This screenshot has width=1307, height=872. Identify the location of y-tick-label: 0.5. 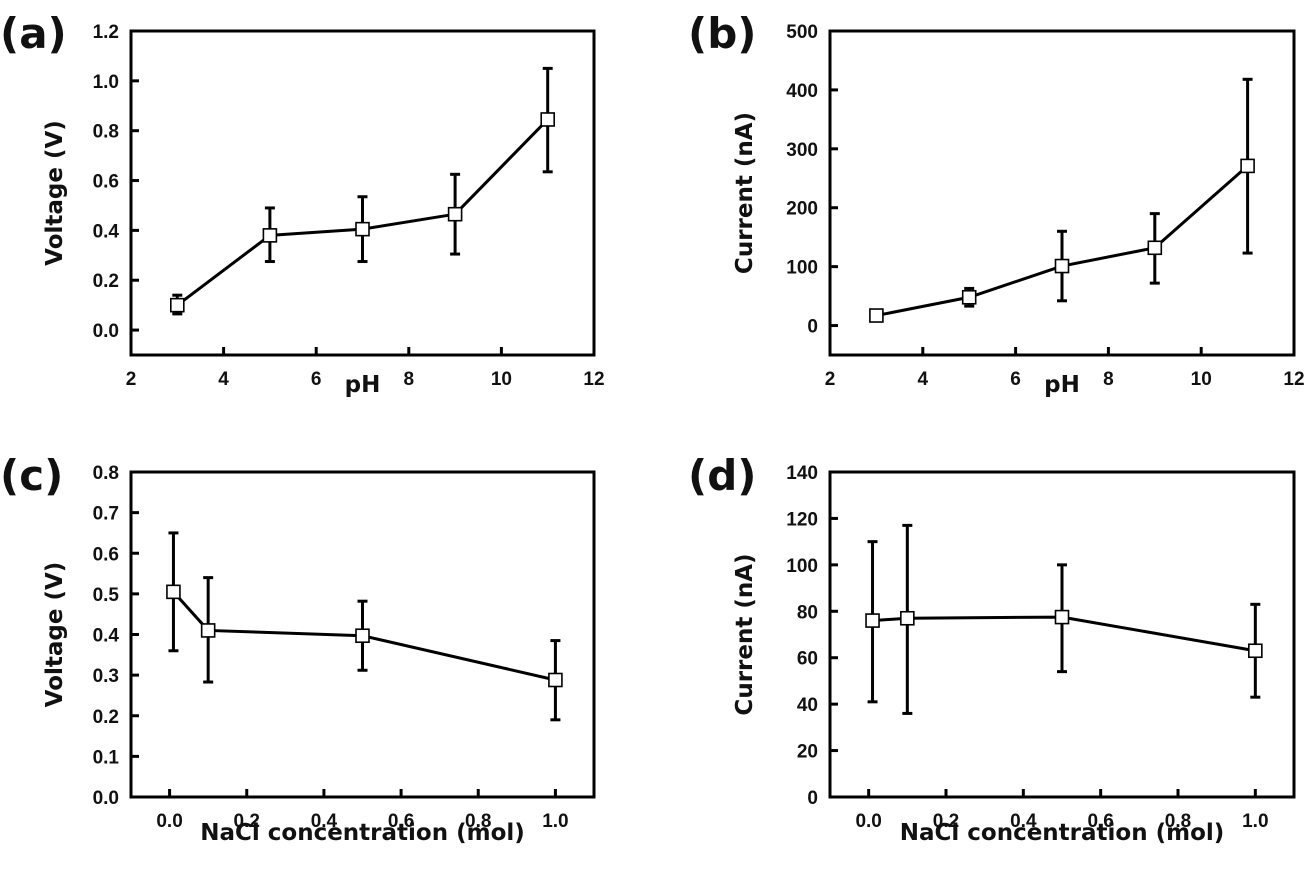
(106, 595).